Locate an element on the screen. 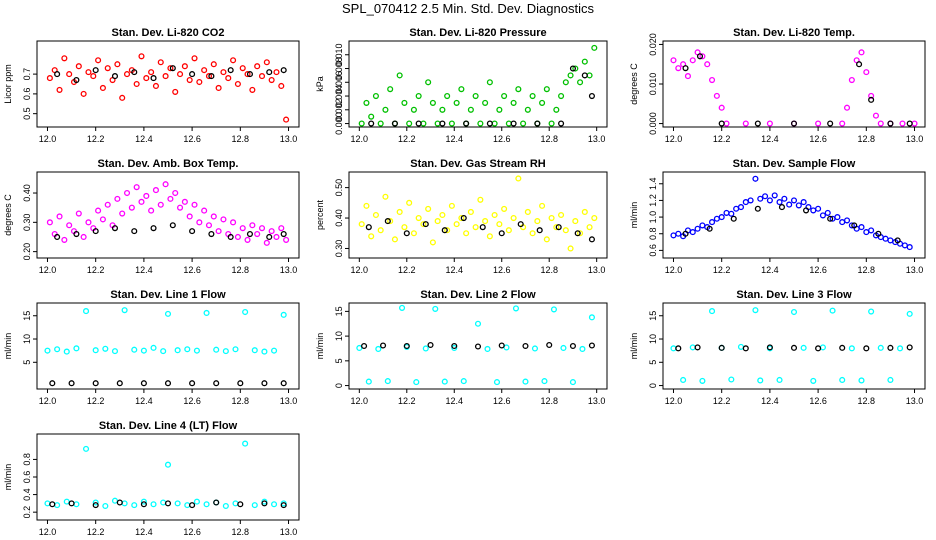 Image resolution: width=936 pixels, height=540 pixels. x-tick-label: 12.6 is located at coordinates (192, 139).